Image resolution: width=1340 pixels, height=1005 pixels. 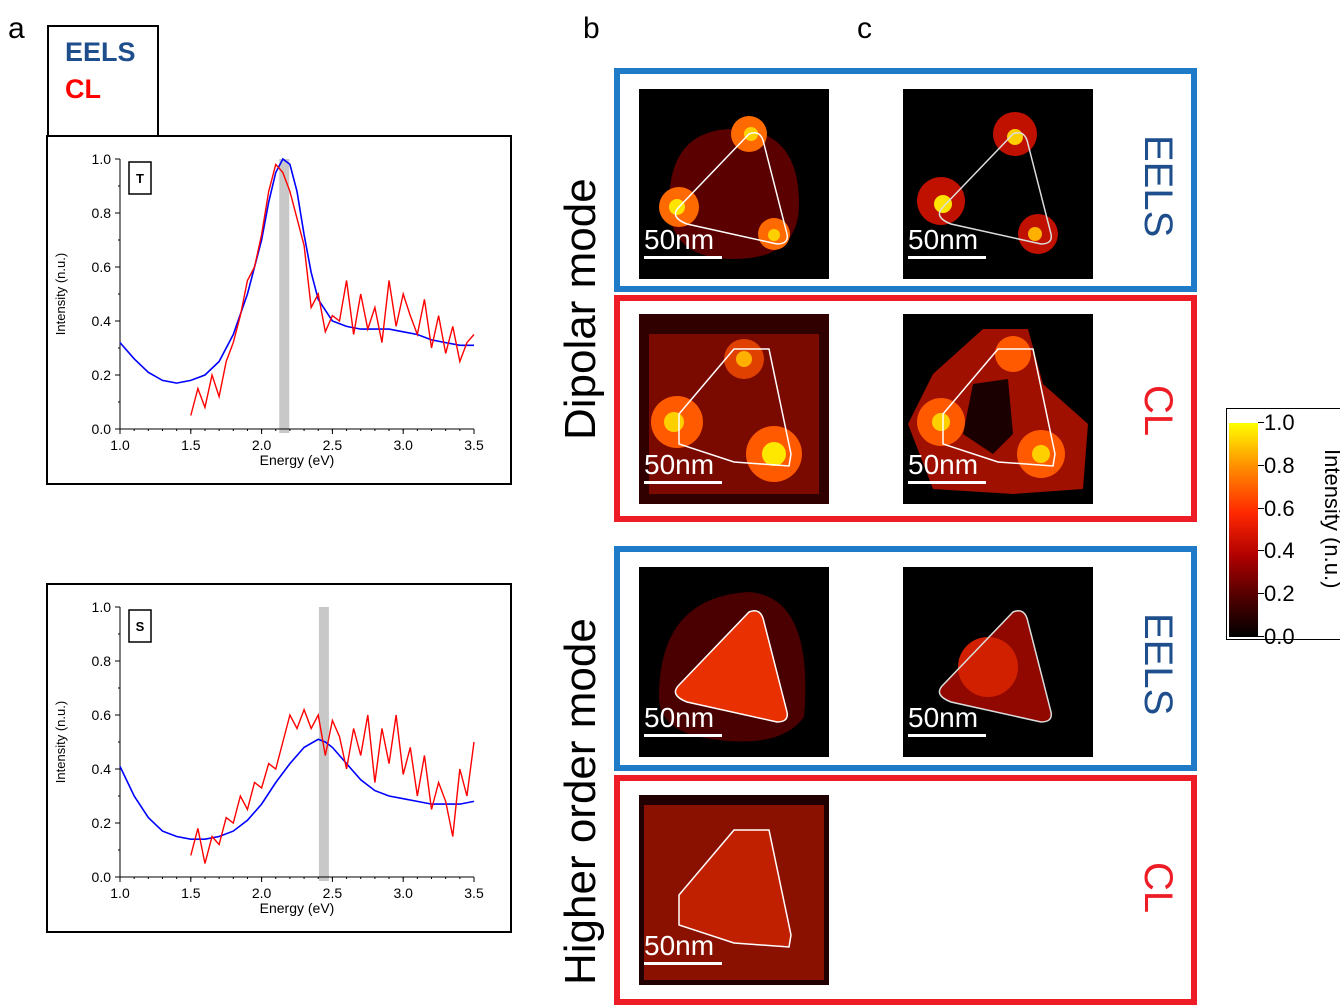 What do you see at coordinates (16, 28) in the screenshot?
I see `panel-label-a: a` at bounding box center [16, 28].